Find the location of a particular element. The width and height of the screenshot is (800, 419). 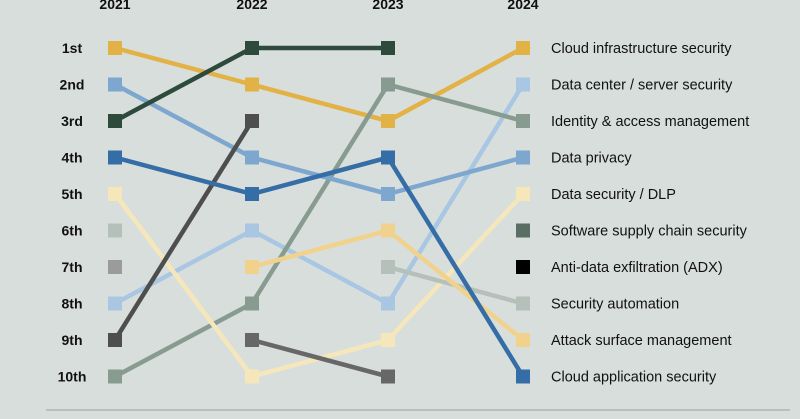

legend-label-attack-surface-management: Attack surface management is located at coordinates (641, 341).